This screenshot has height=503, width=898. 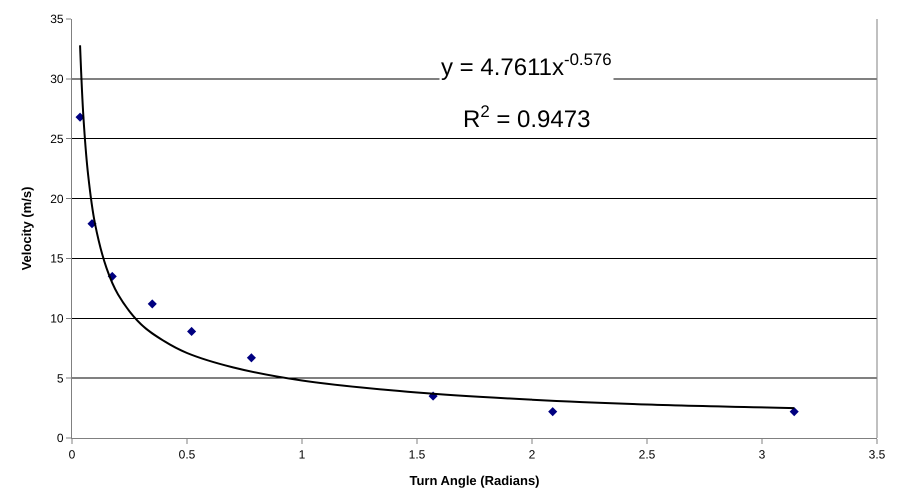 I want to click on y-tick-label: 10, so click(x=57, y=318).